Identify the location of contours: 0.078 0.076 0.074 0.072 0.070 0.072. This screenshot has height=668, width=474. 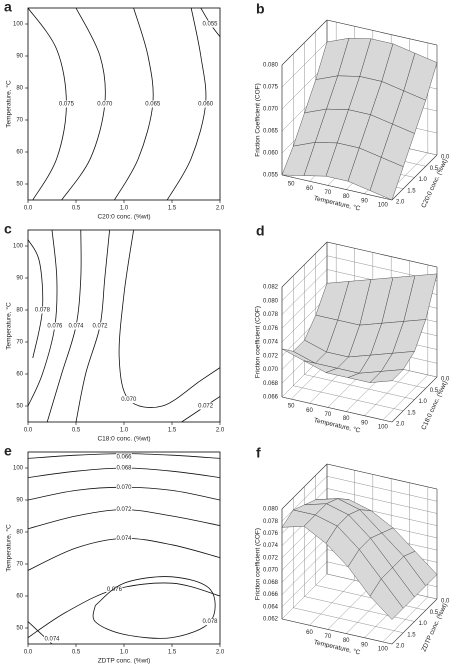
(124, 326).